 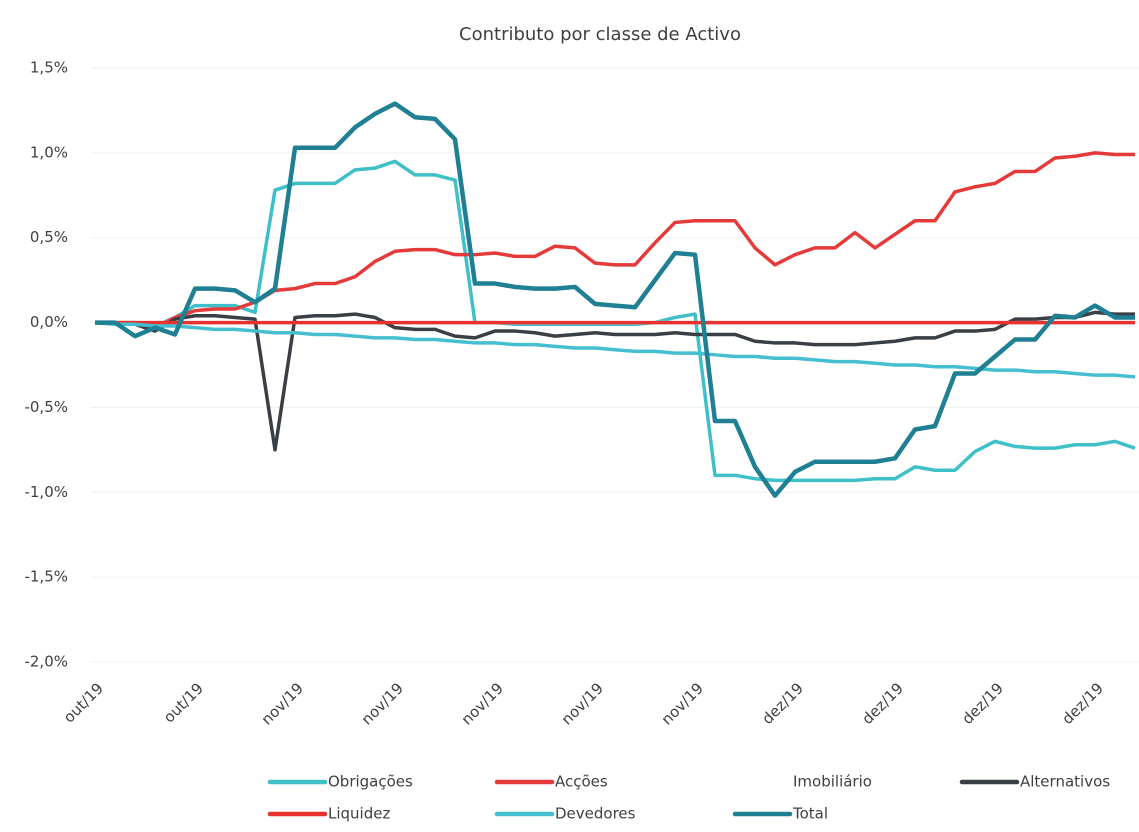 What do you see at coordinates (359, 814) in the screenshot?
I see `legend-label: Liquidez` at bounding box center [359, 814].